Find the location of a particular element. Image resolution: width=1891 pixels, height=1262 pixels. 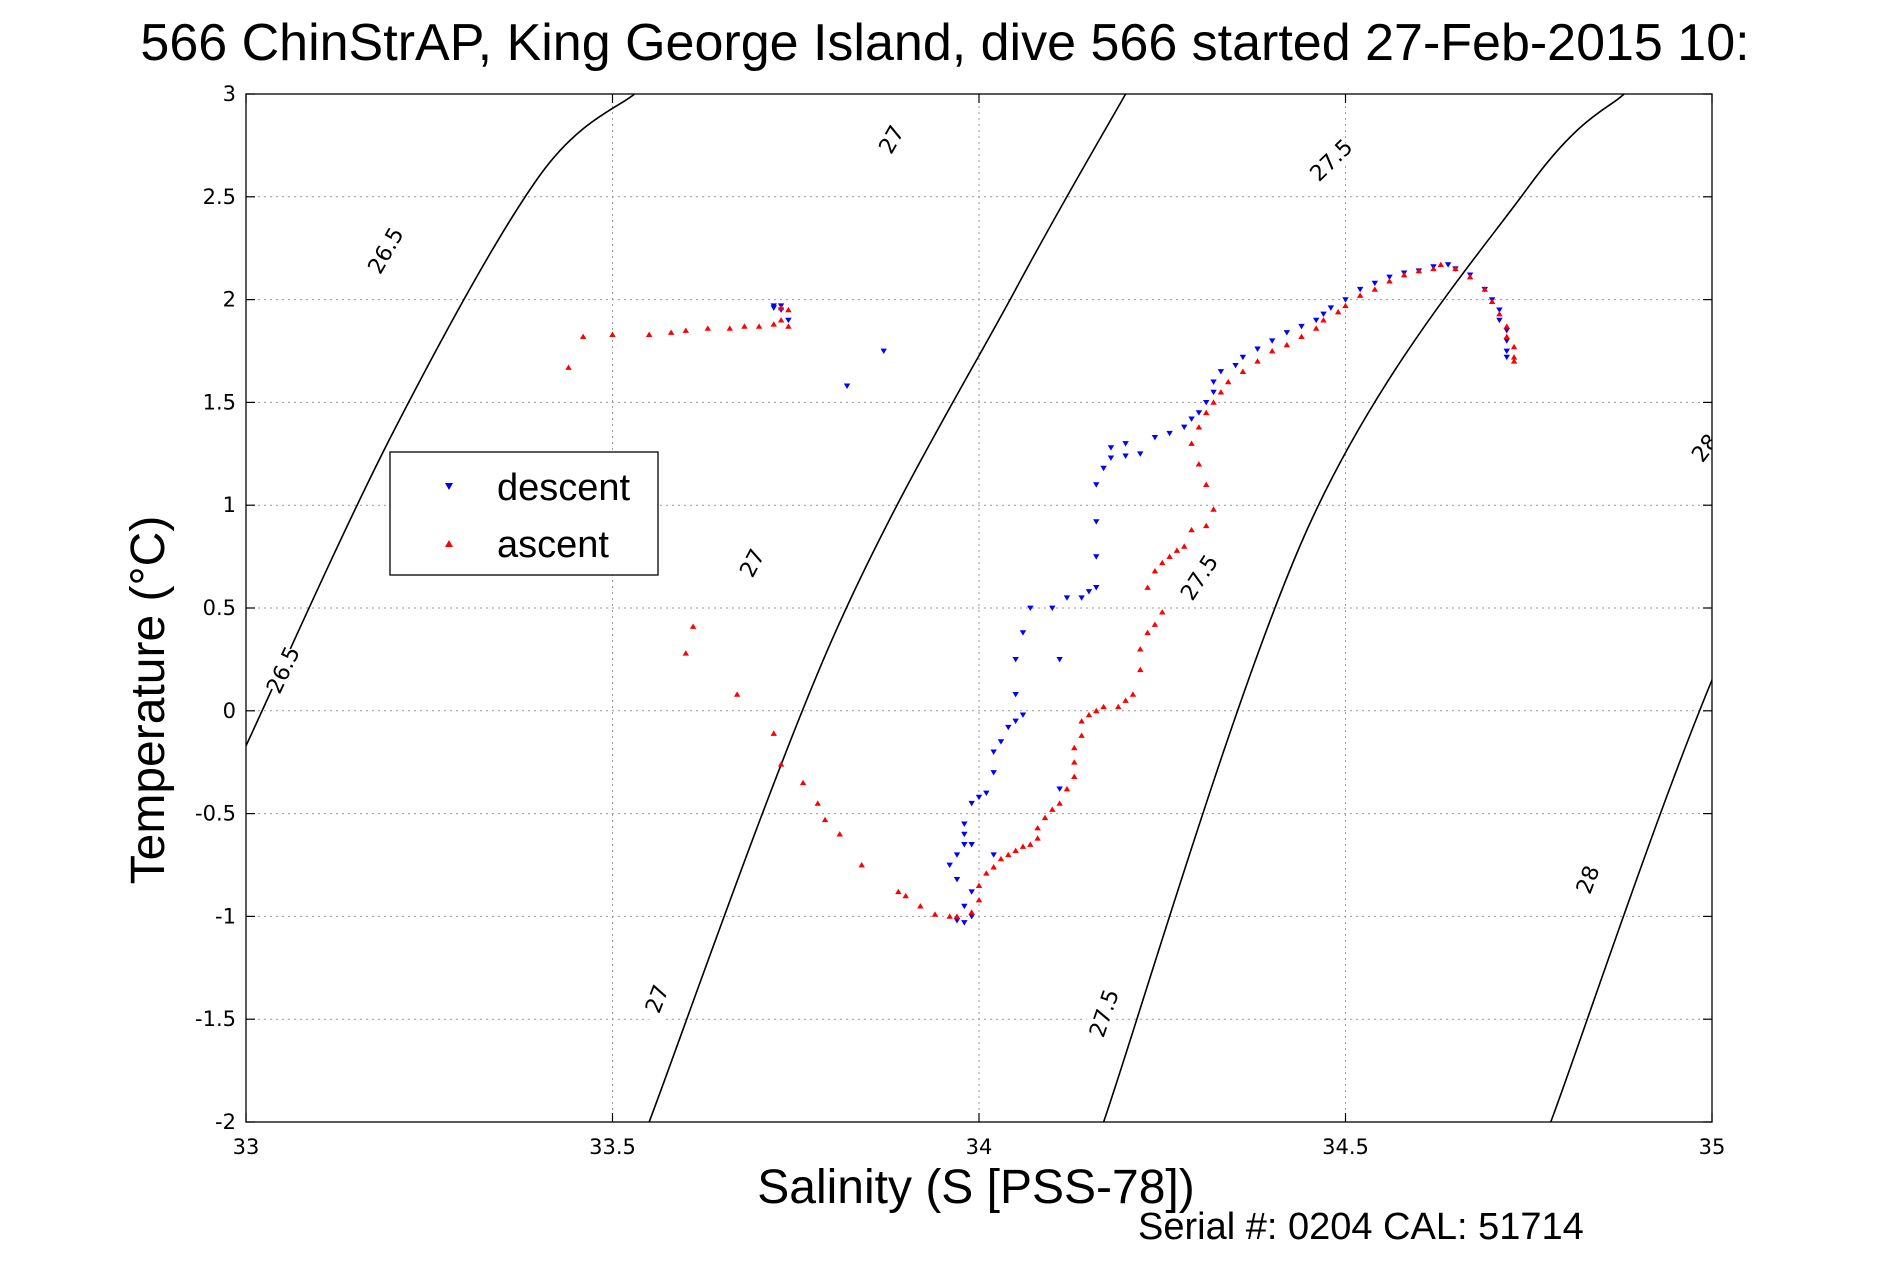

y-tick-label: -0.5 is located at coordinates (215, 814).